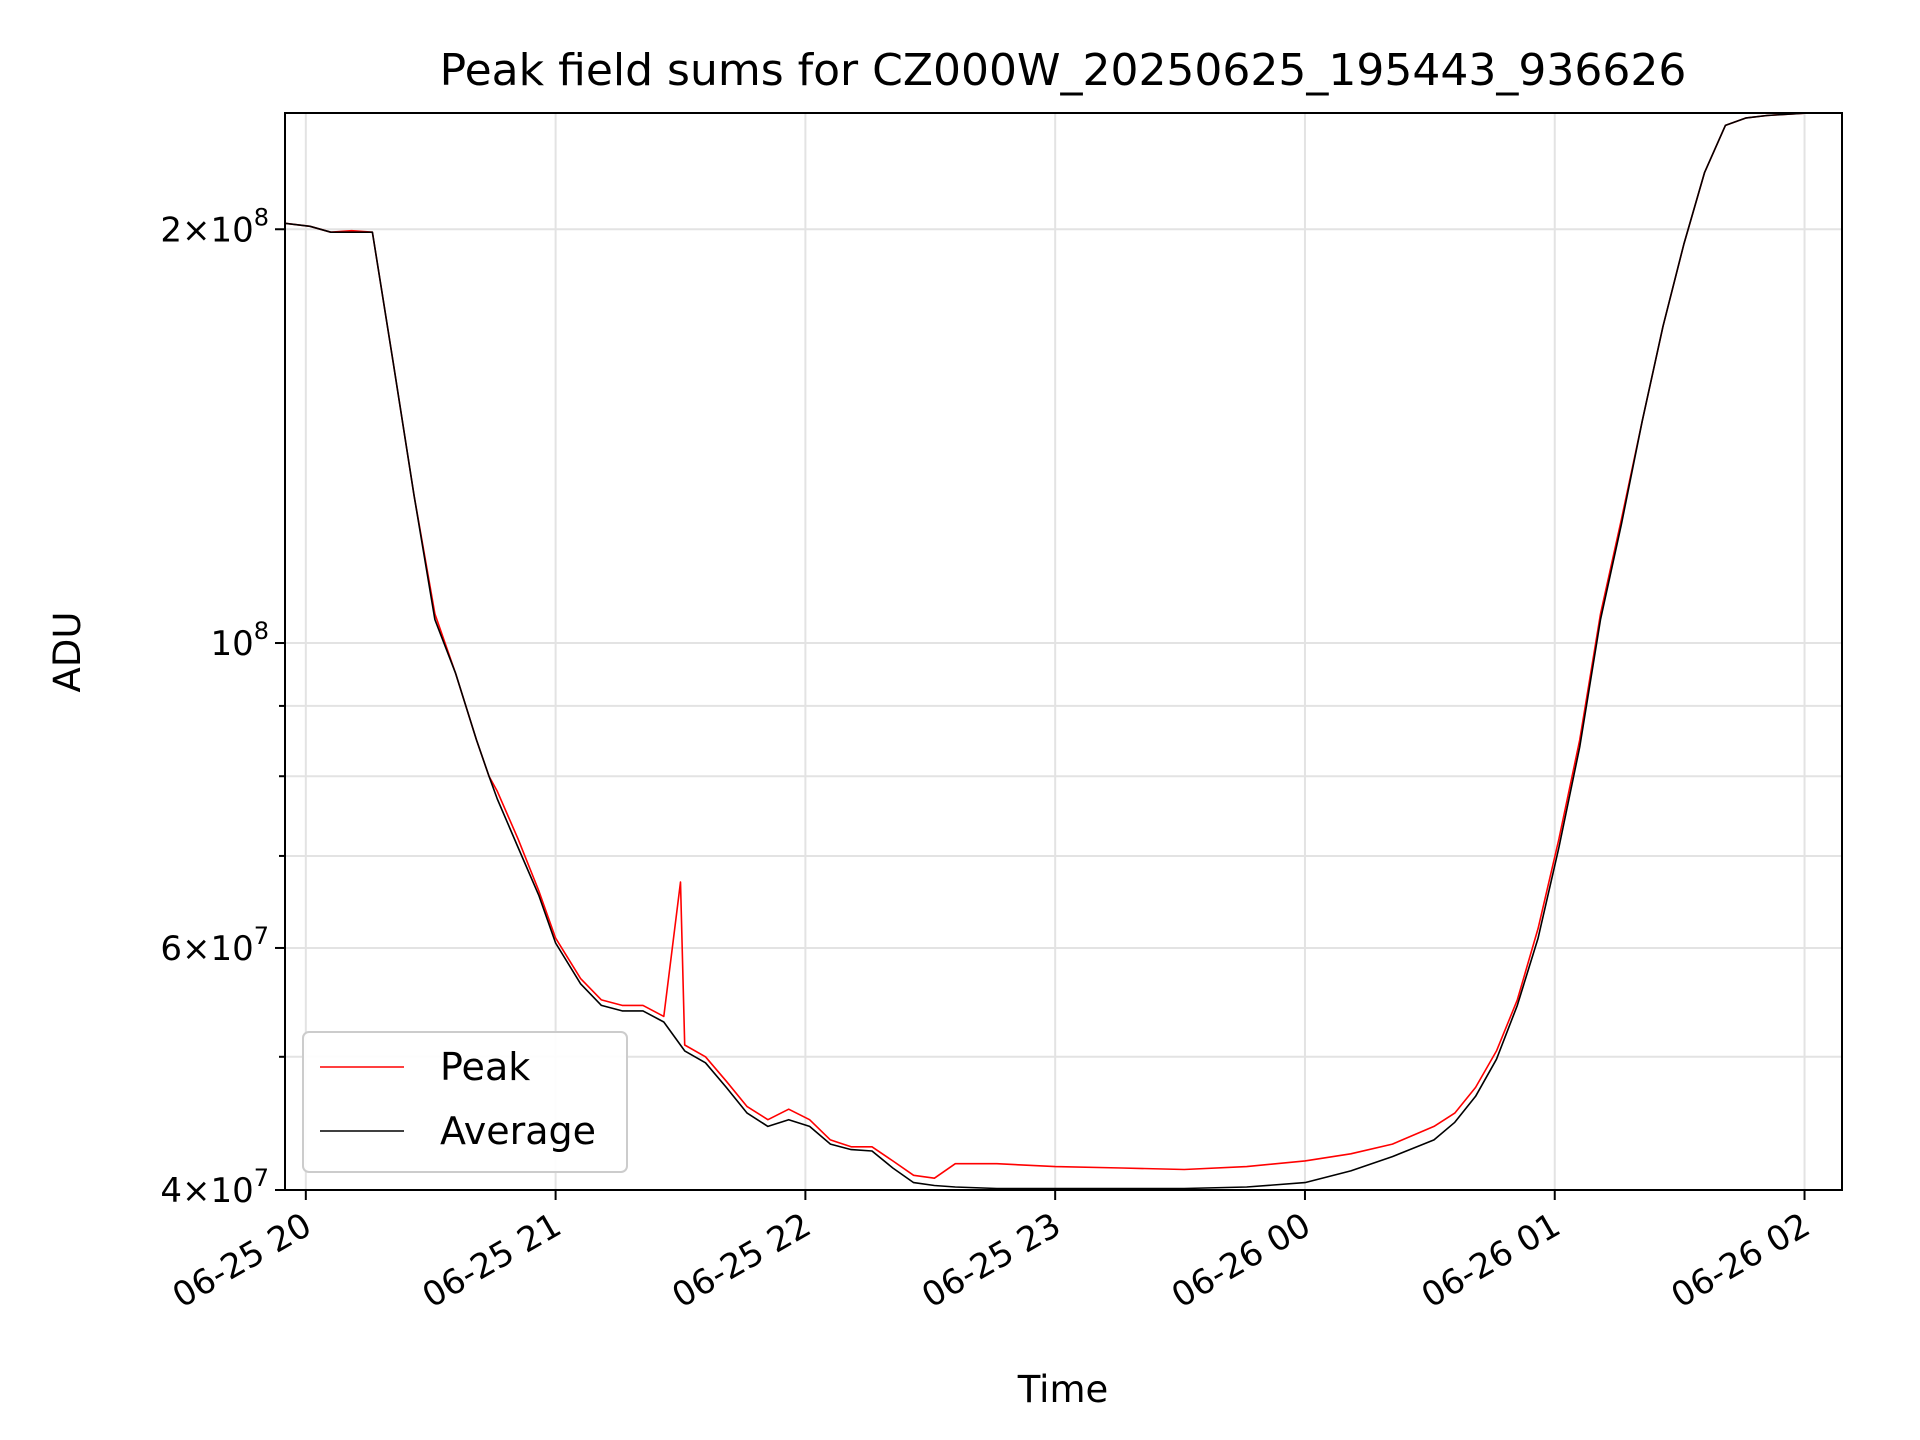 Image resolution: width=1920 pixels, height=1440 pixels. I want to click on legend: Peak Average, so click(465, 1102).